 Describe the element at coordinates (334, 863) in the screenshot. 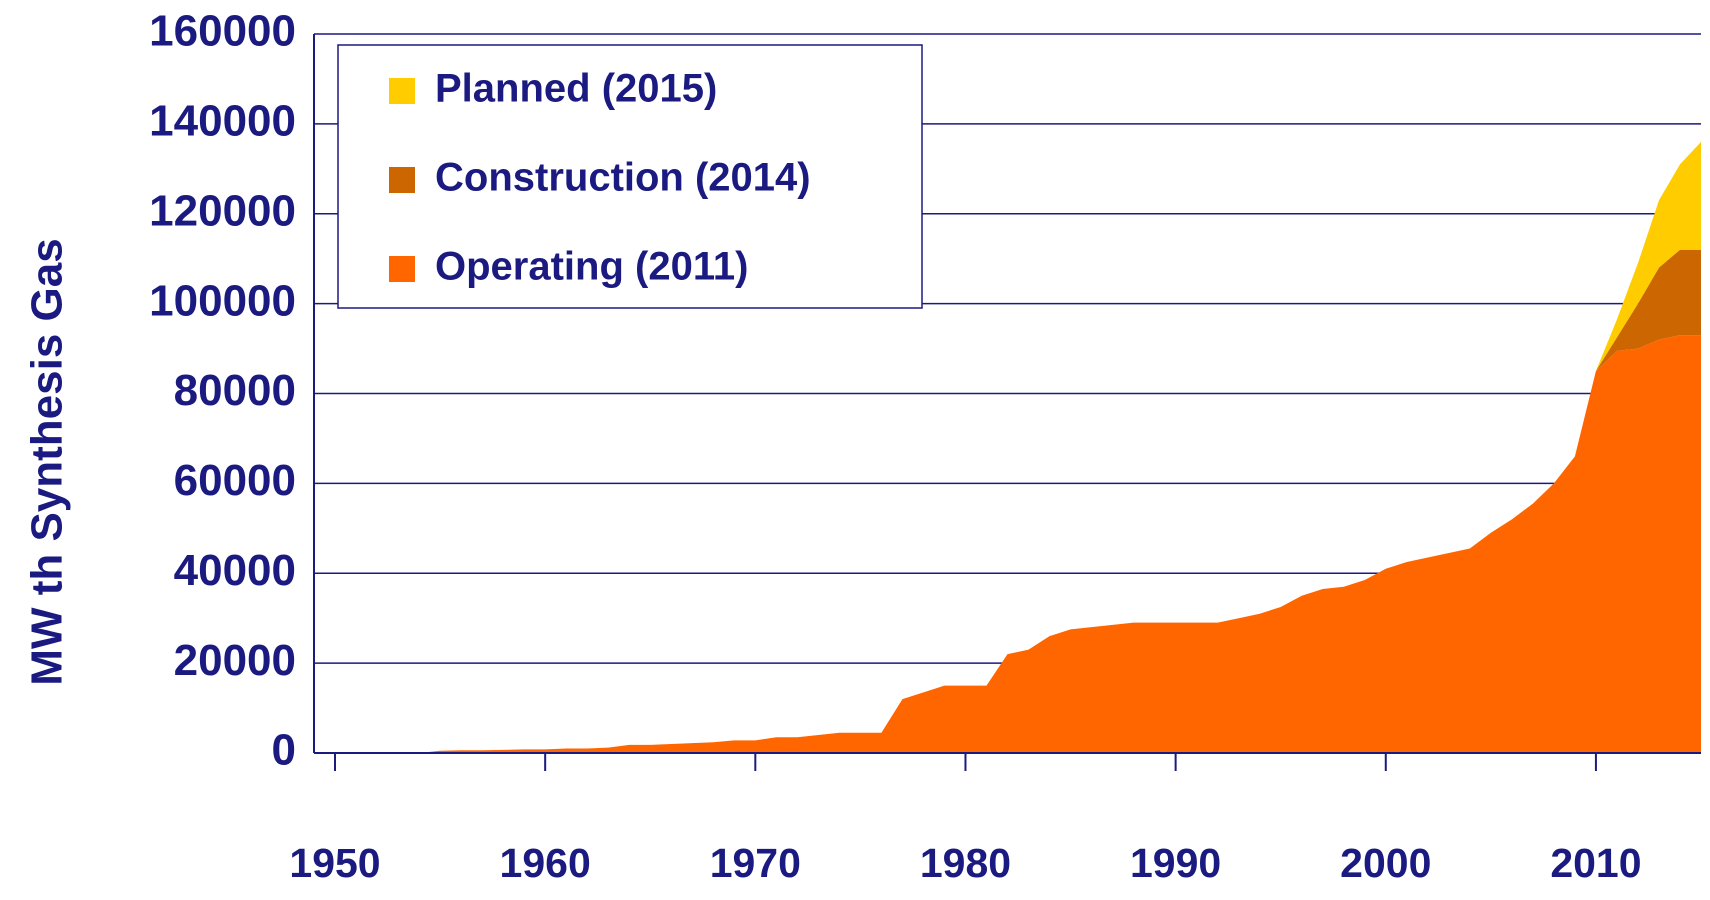

I see `x-tick-label: 1950` at that location.